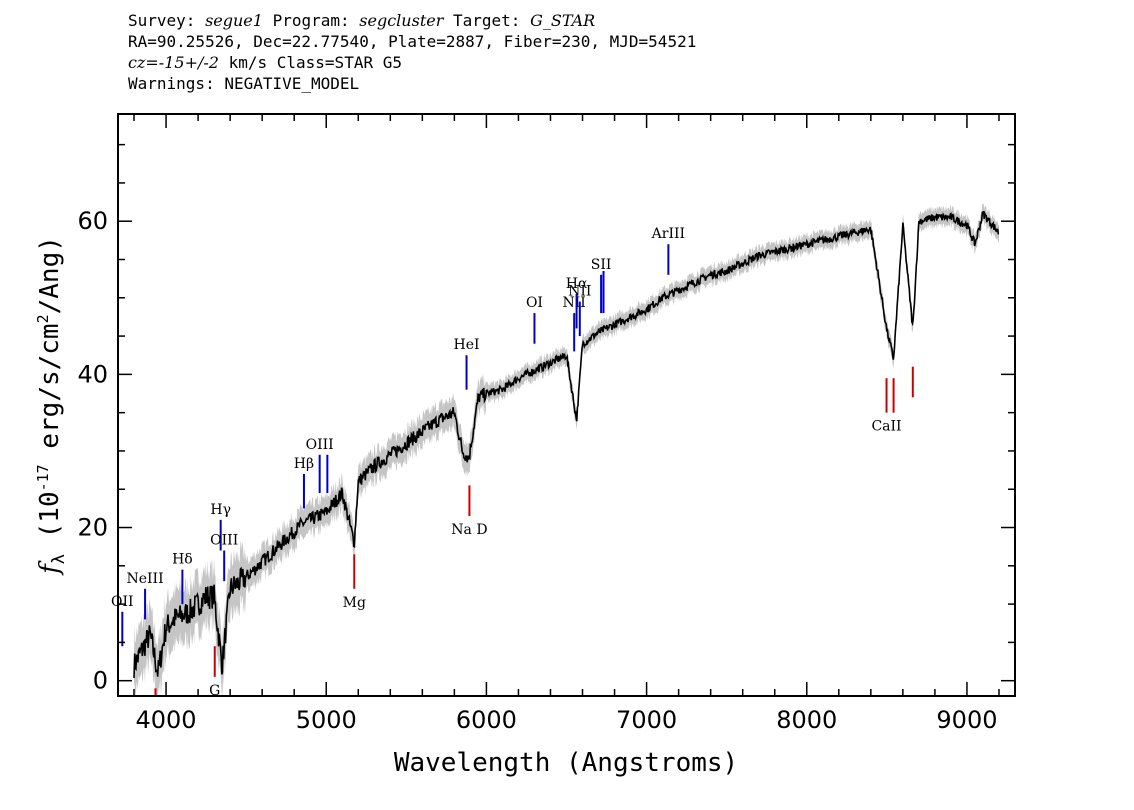 The width and height of the screenshot is (1134, 810). Describe the element at coordinates (646, 720) in the screenshot. I see `x-tick-label: 7000` at that location.